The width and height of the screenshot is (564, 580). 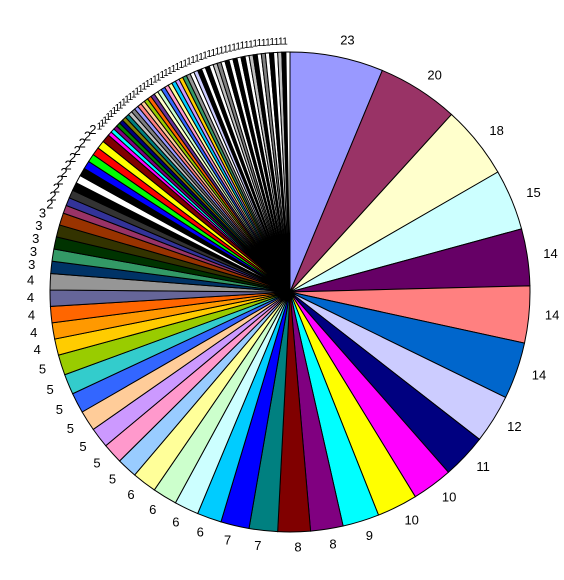 I want to click on slice-label-80: 1, so click(x=209, y=54).